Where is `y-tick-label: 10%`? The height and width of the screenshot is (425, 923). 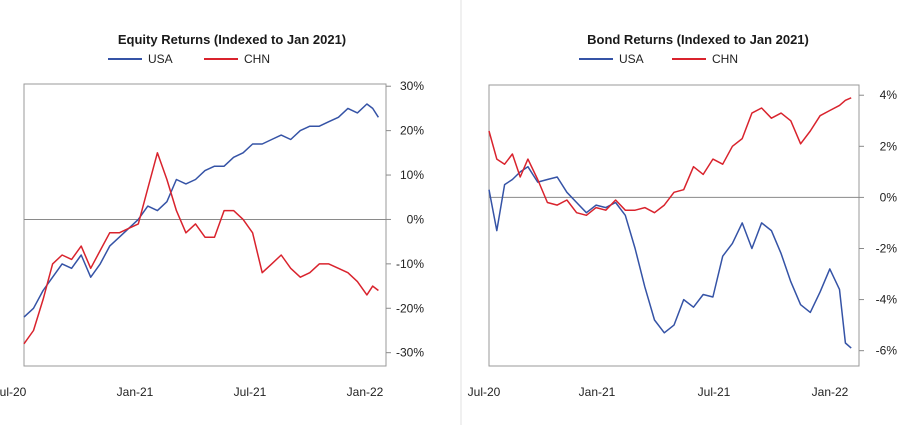 y-tick-label: 10% is located at coordinates (412, 175).